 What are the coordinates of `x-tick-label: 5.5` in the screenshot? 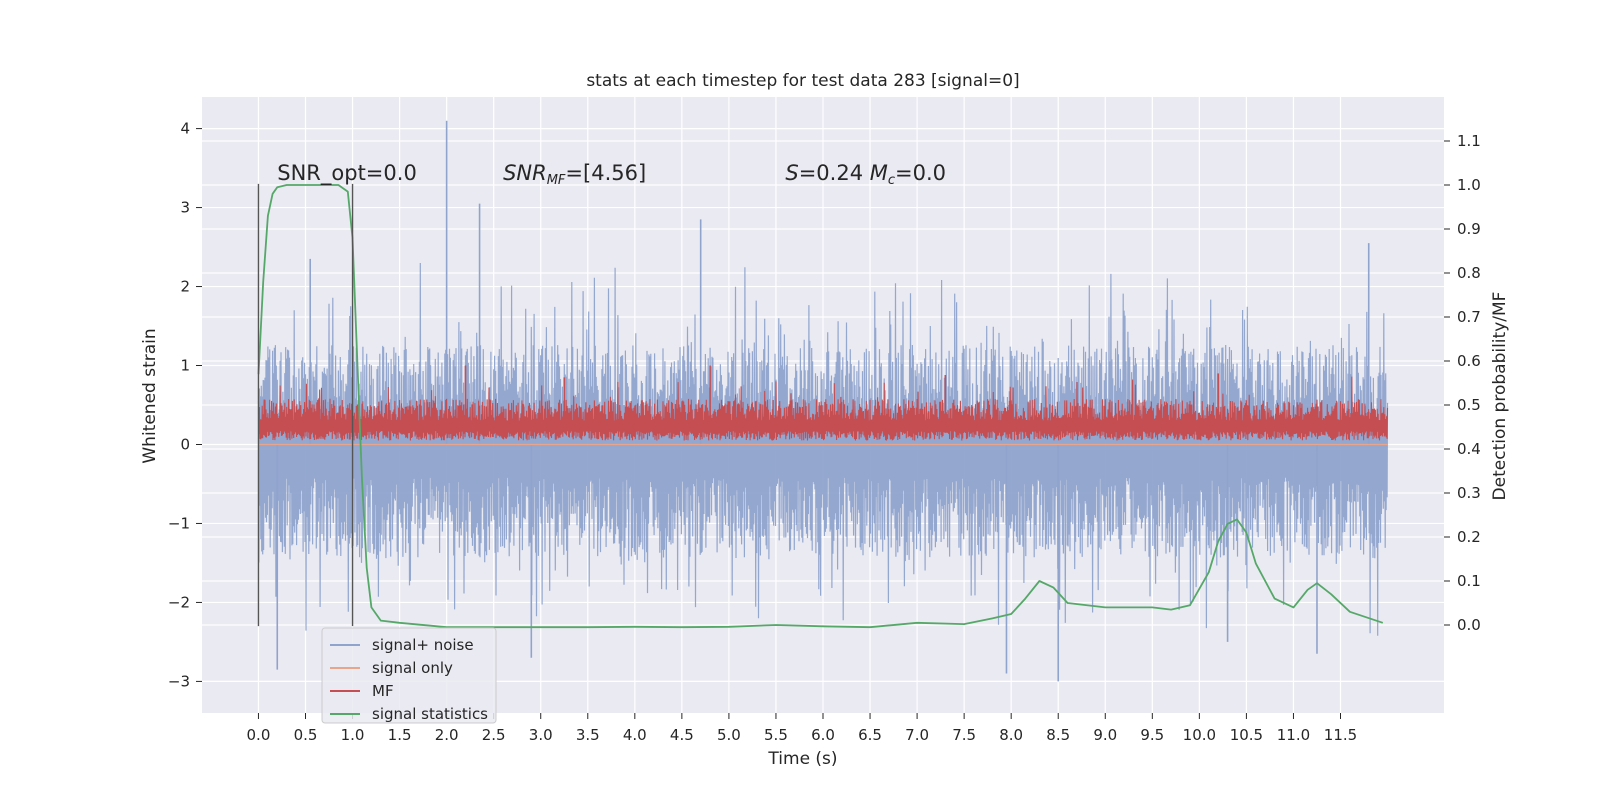 It's located at (776, 735).